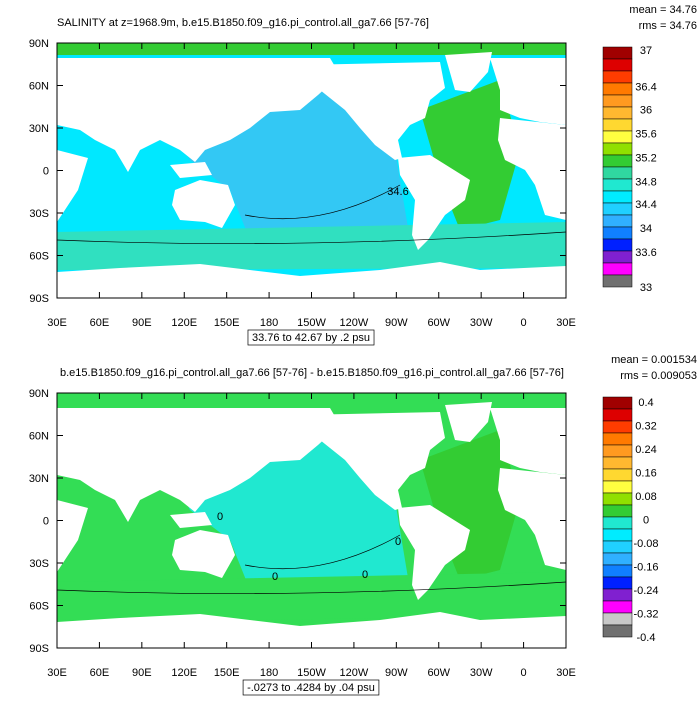 The image size is (700, 705). Describe the element at coordinates (646, 638) in the screenshot. I see `colorbar-label: -0.4` at that location.